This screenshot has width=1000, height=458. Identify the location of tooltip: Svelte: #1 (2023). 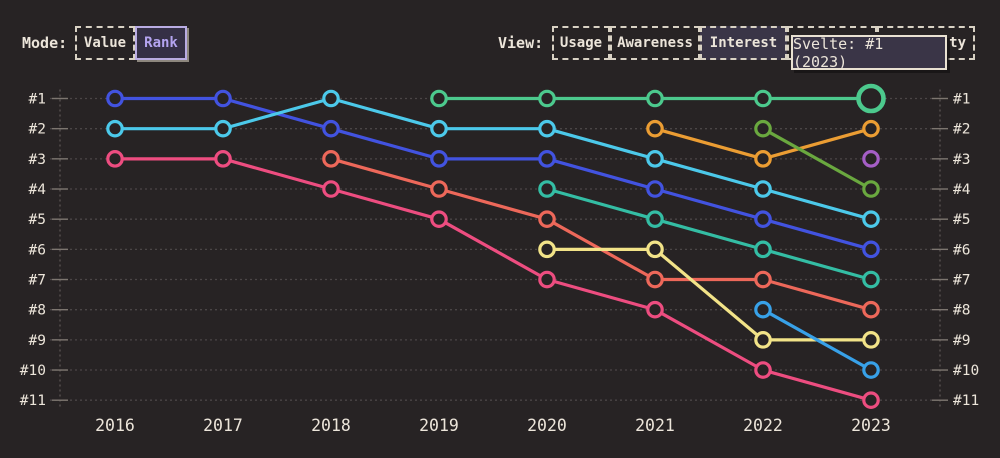
(869, 52).